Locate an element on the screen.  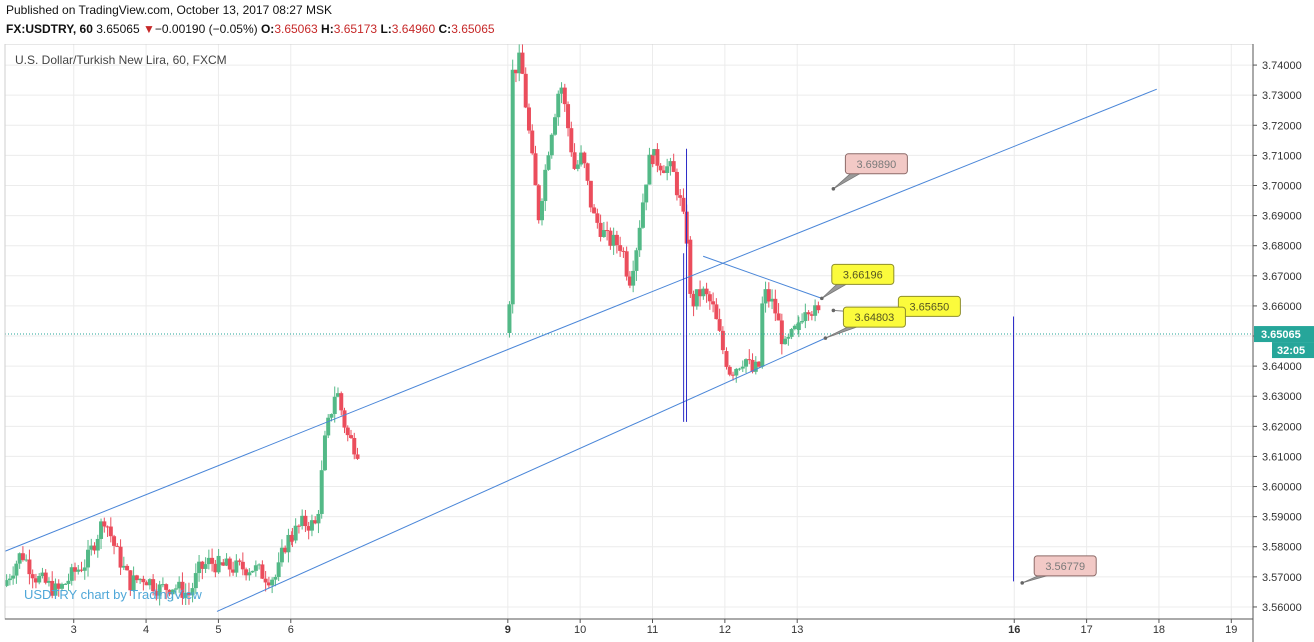
price-callout: 3.64803 is located at coordinates (864, 323).